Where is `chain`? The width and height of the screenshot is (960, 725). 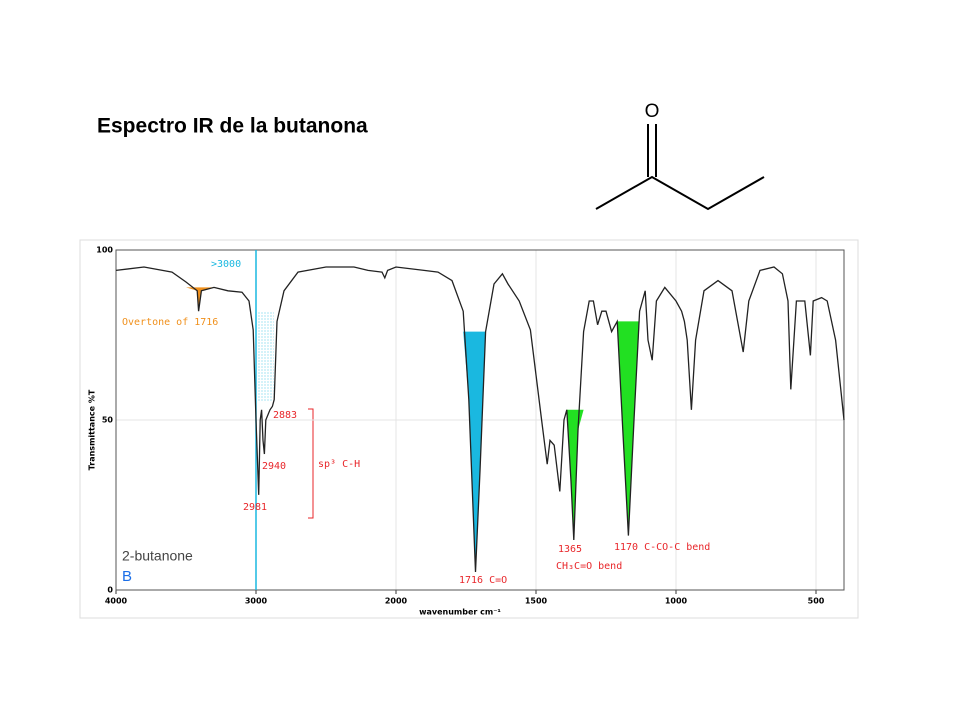 chain is located at coordinates (680, 193).